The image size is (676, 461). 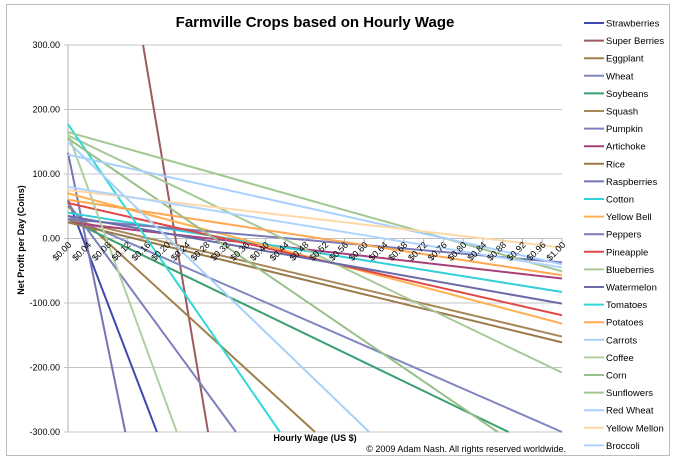 I want to click on legend-label: Corn, so click(x=616, y=376).